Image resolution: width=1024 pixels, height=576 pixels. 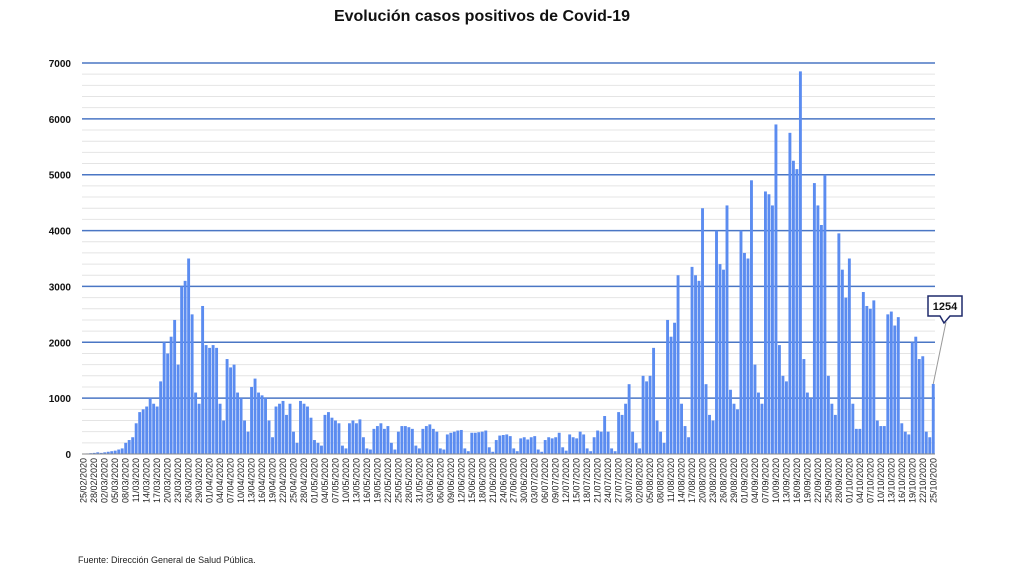 I want to click on x-tick-label: 28/09/2020, so click(x=839, y=480).